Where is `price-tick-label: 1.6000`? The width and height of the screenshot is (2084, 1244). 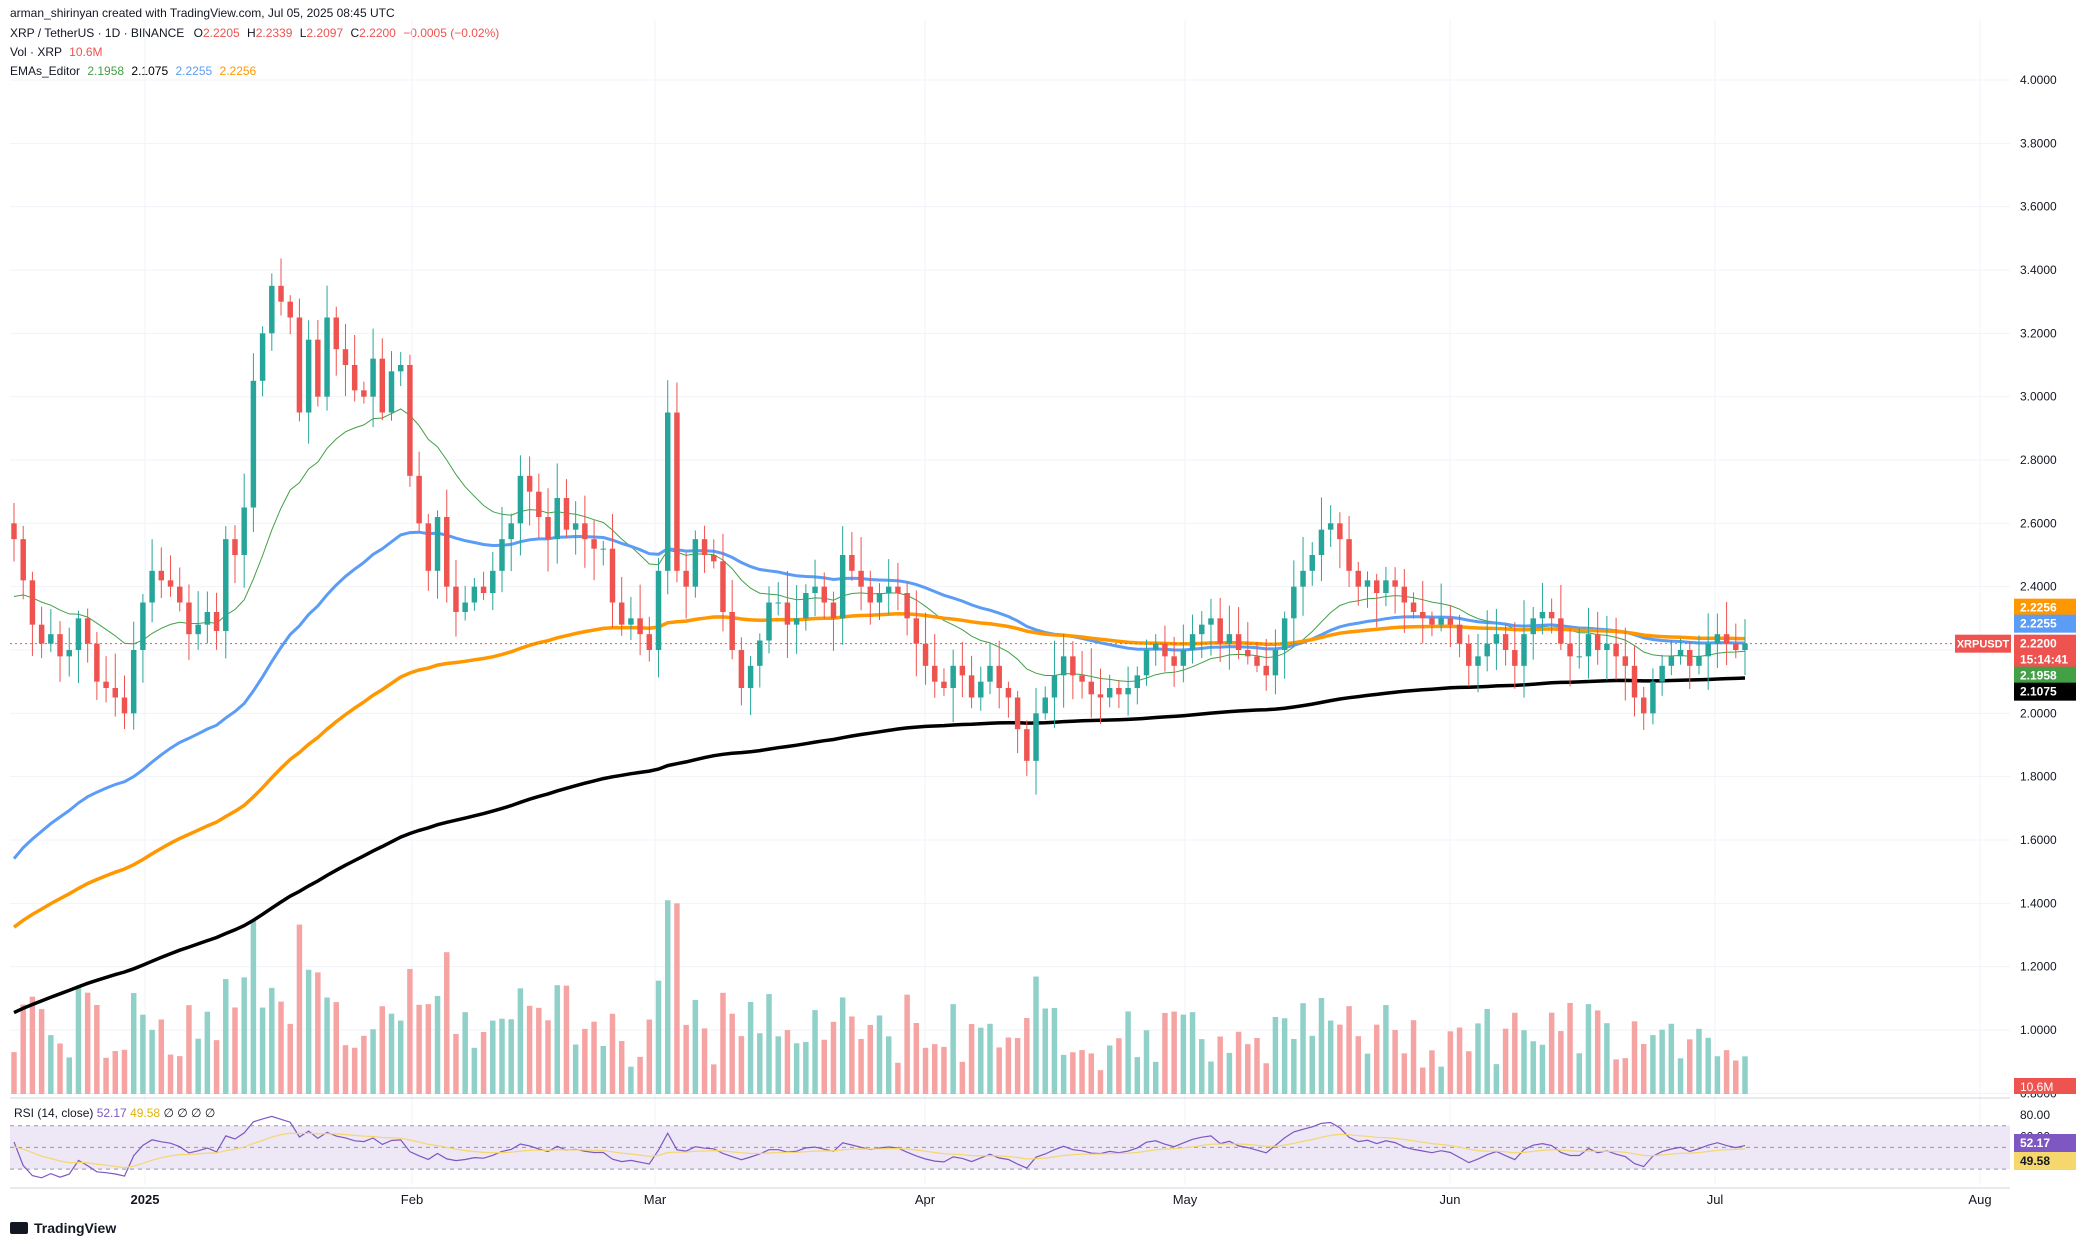 price-tick-label: 1.6000 is located at coordinates (2038, 840).